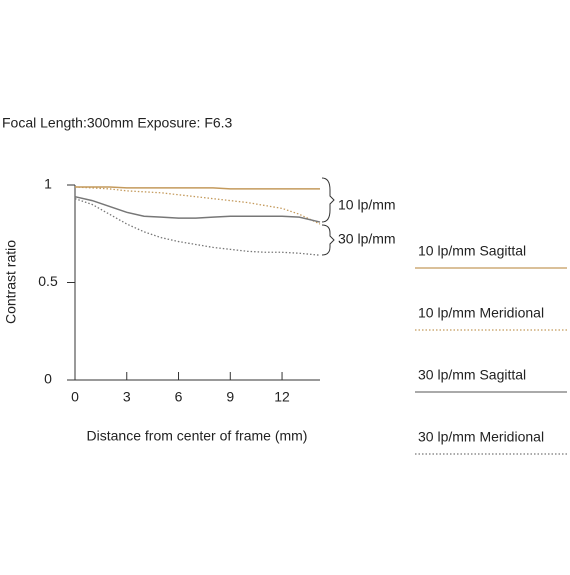  Describe the element at coordinates (75, 397) in the screenshot. I see `x-tick-label: 0` at that location.